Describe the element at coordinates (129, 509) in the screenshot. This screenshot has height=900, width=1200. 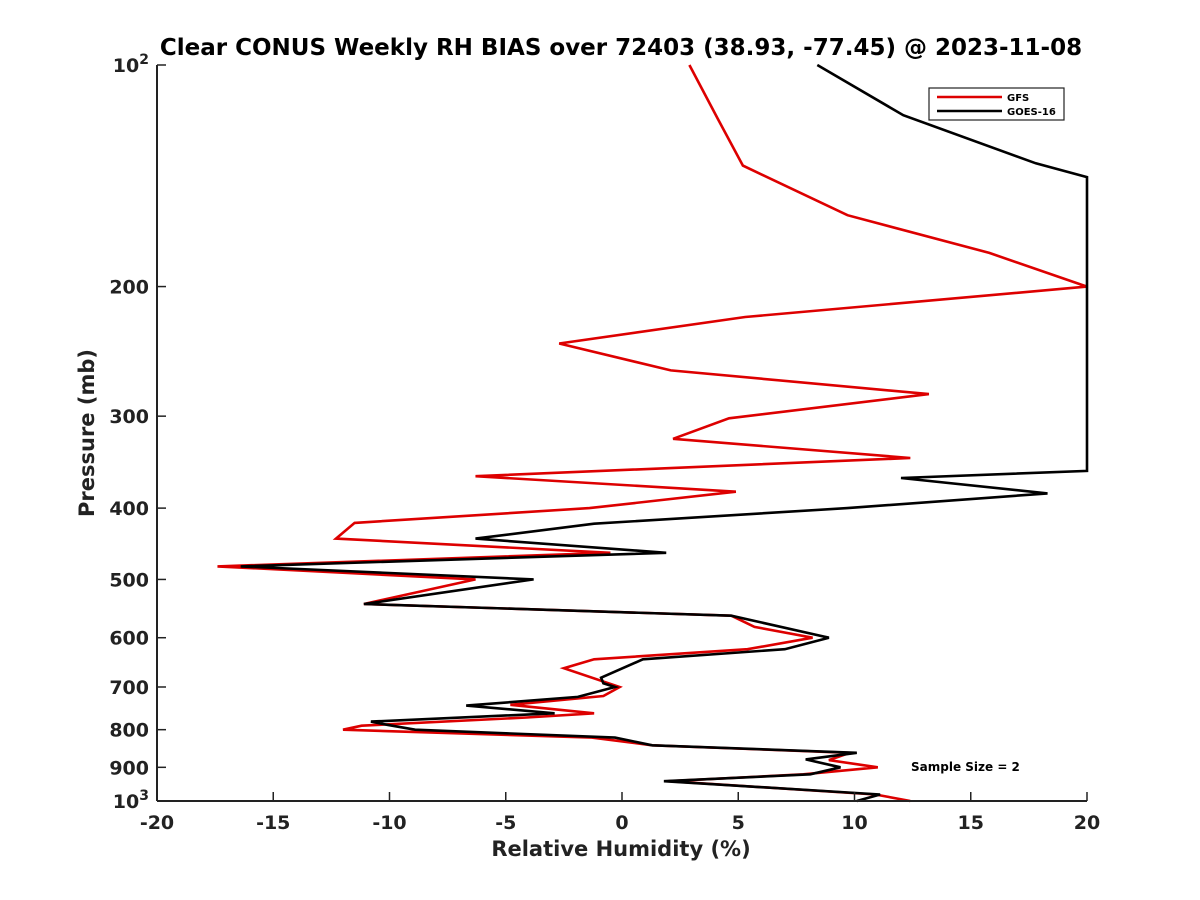
I see `y-tick-label: 400` at that location.